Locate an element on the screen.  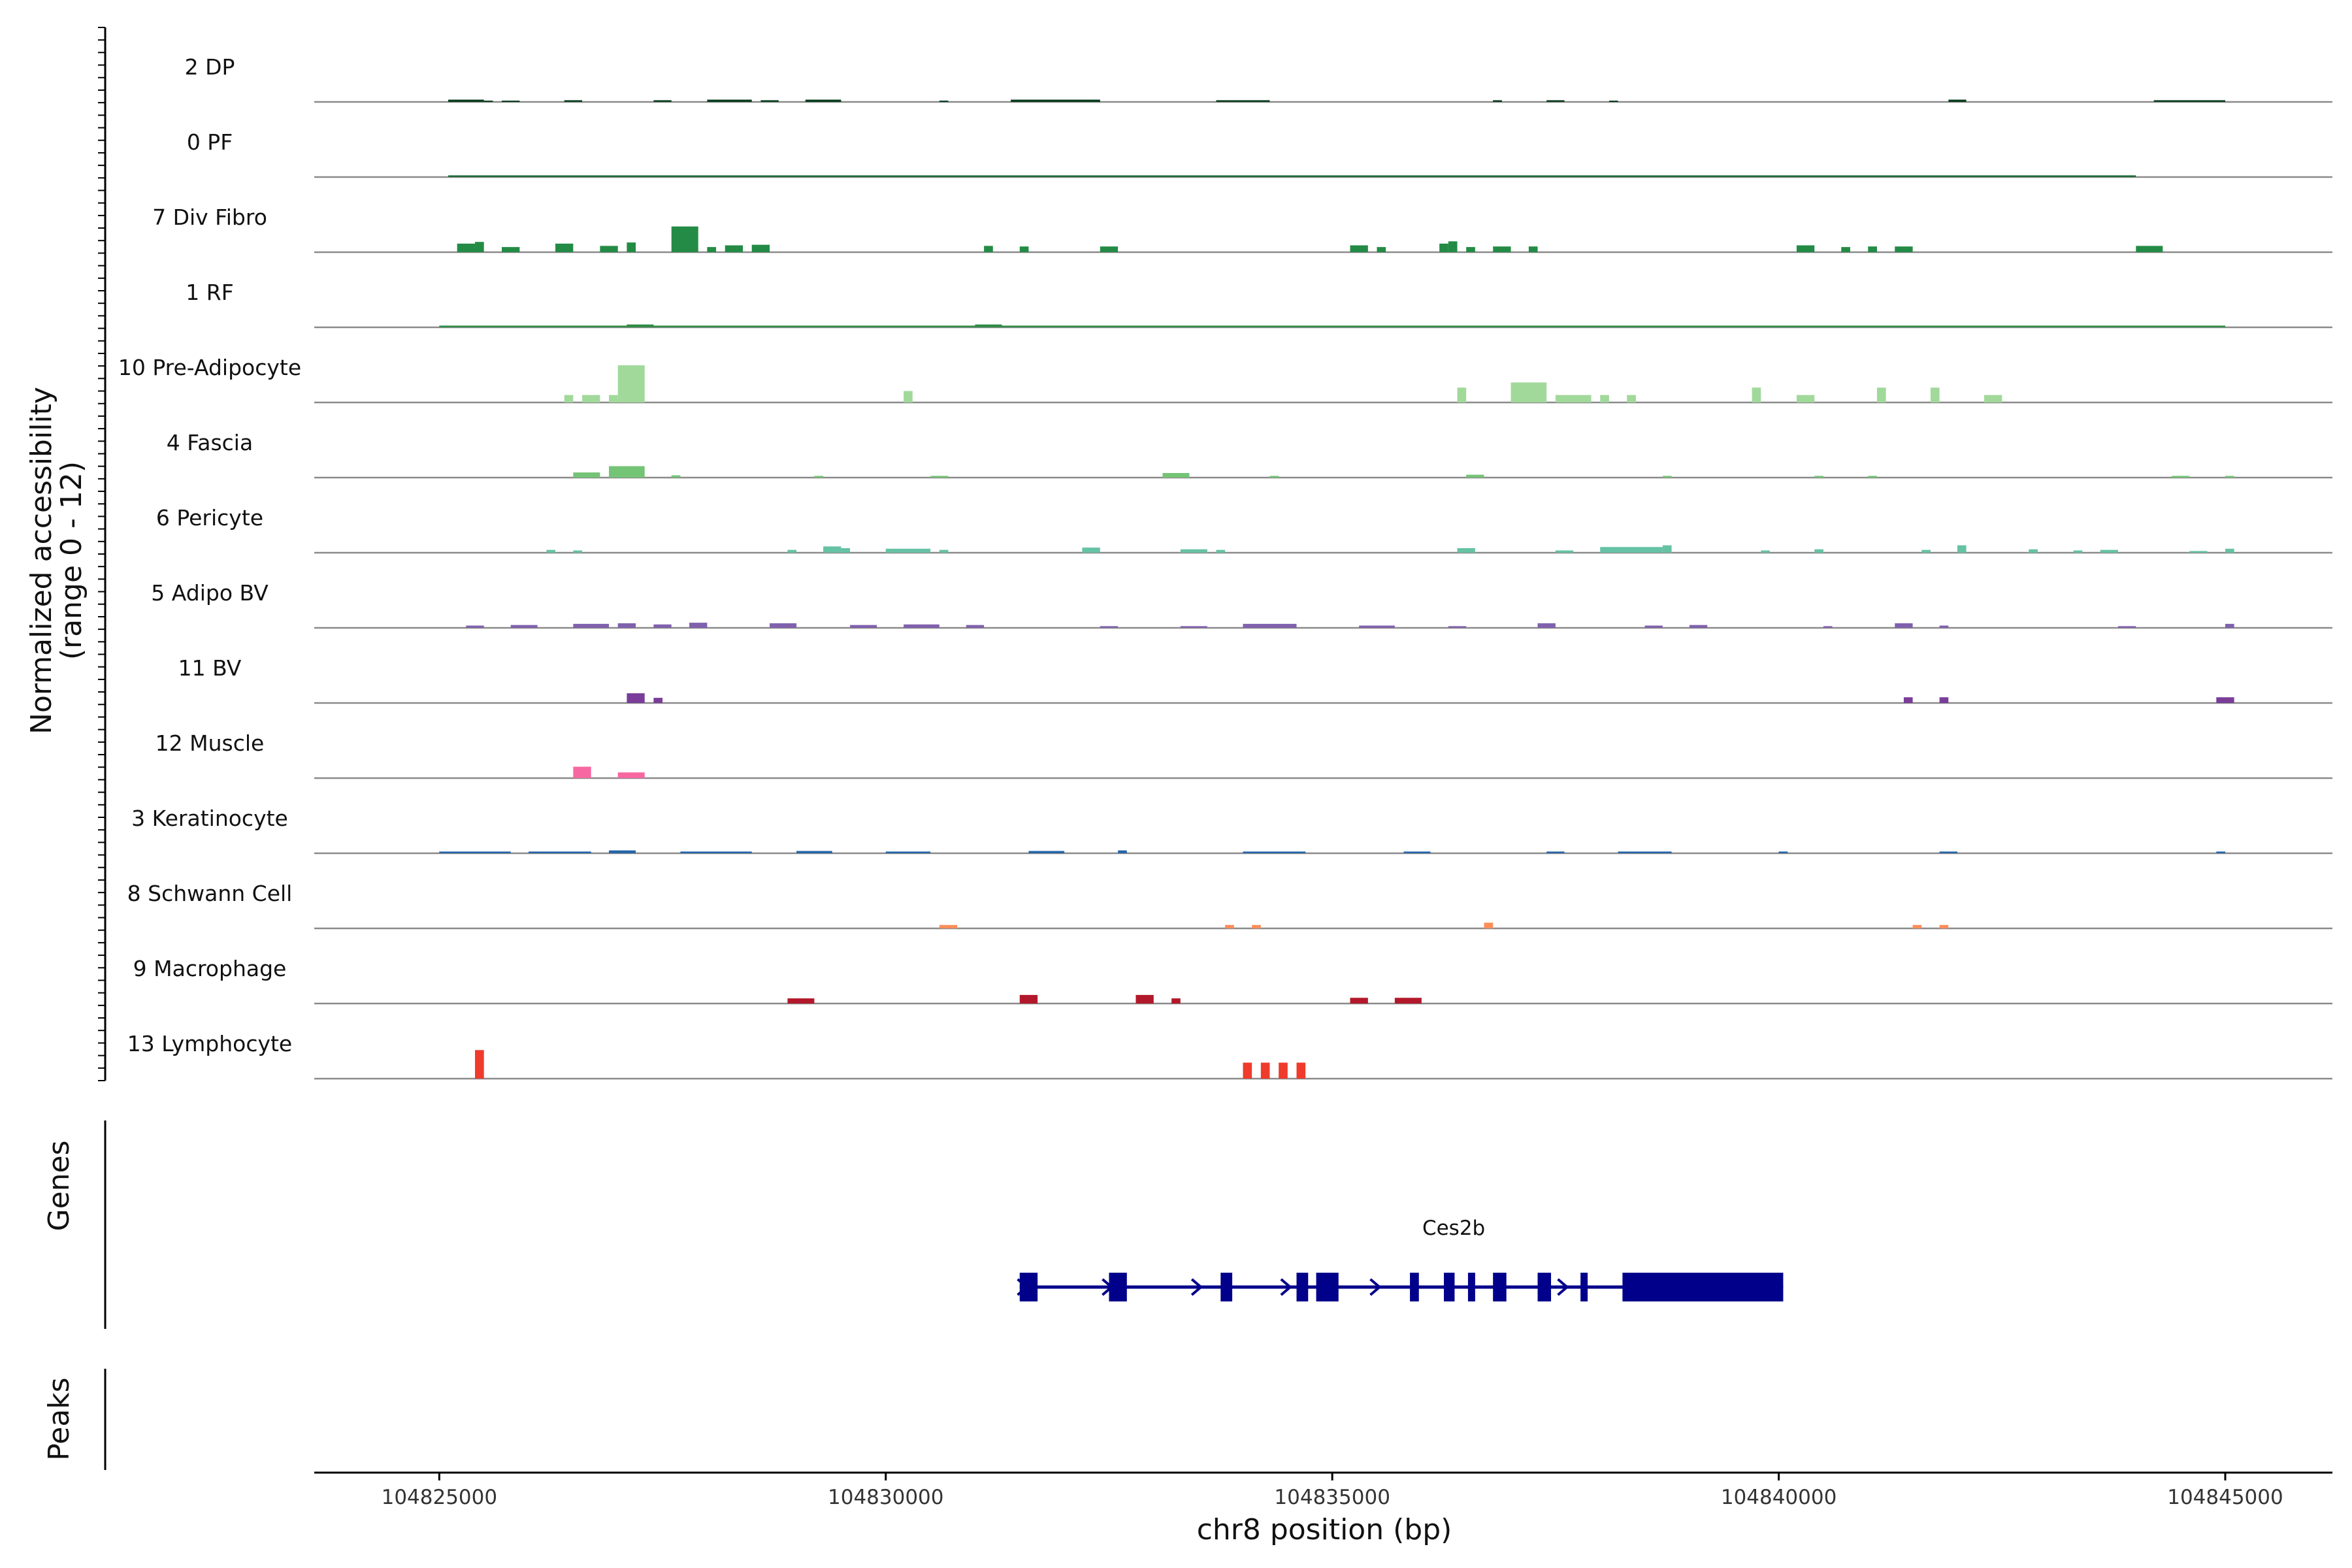
y-axis-title-line1: Normalized accessibility is located at coordinates (41, 560).